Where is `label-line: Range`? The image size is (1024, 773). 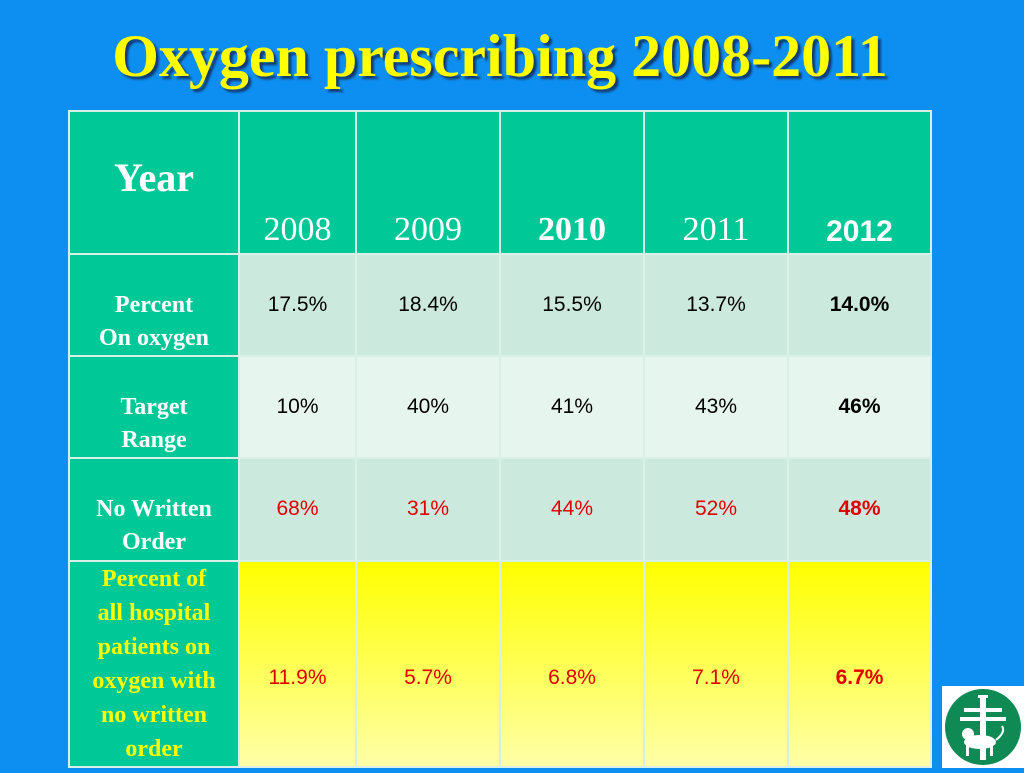 label-line: Range is located at coordinates (154, 440).